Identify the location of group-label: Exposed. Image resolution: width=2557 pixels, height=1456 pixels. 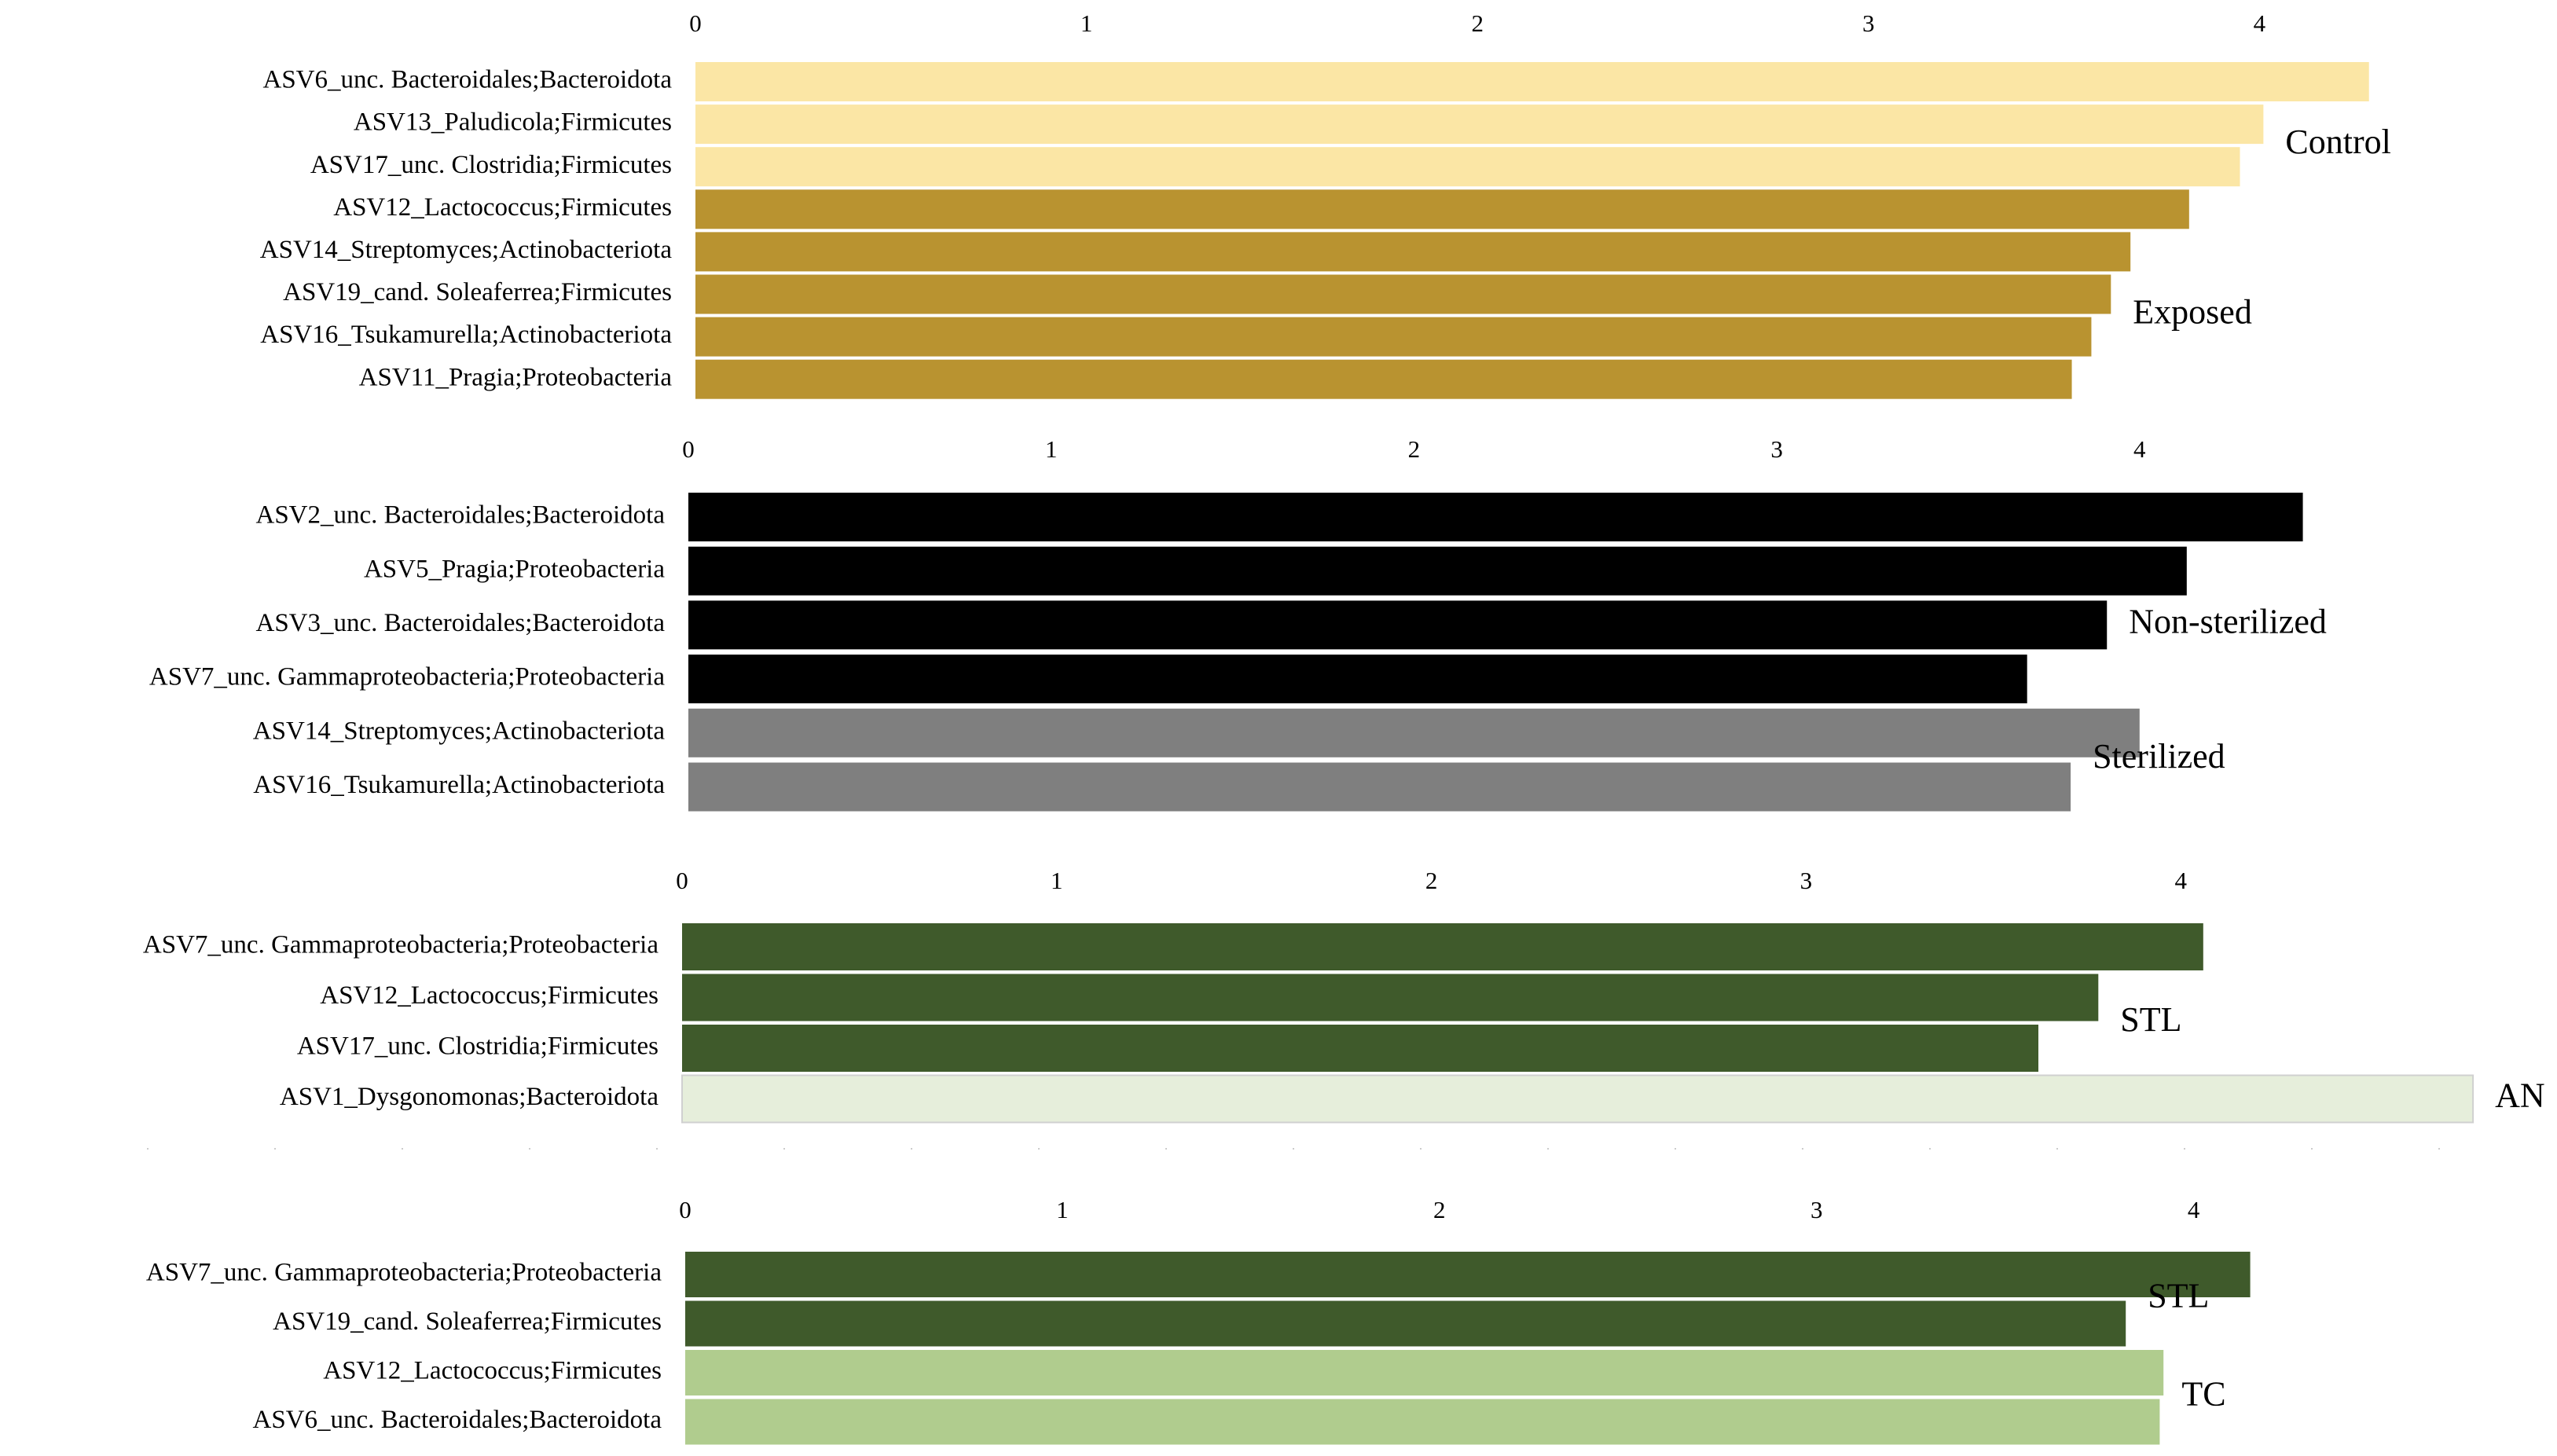
(2192, 312).